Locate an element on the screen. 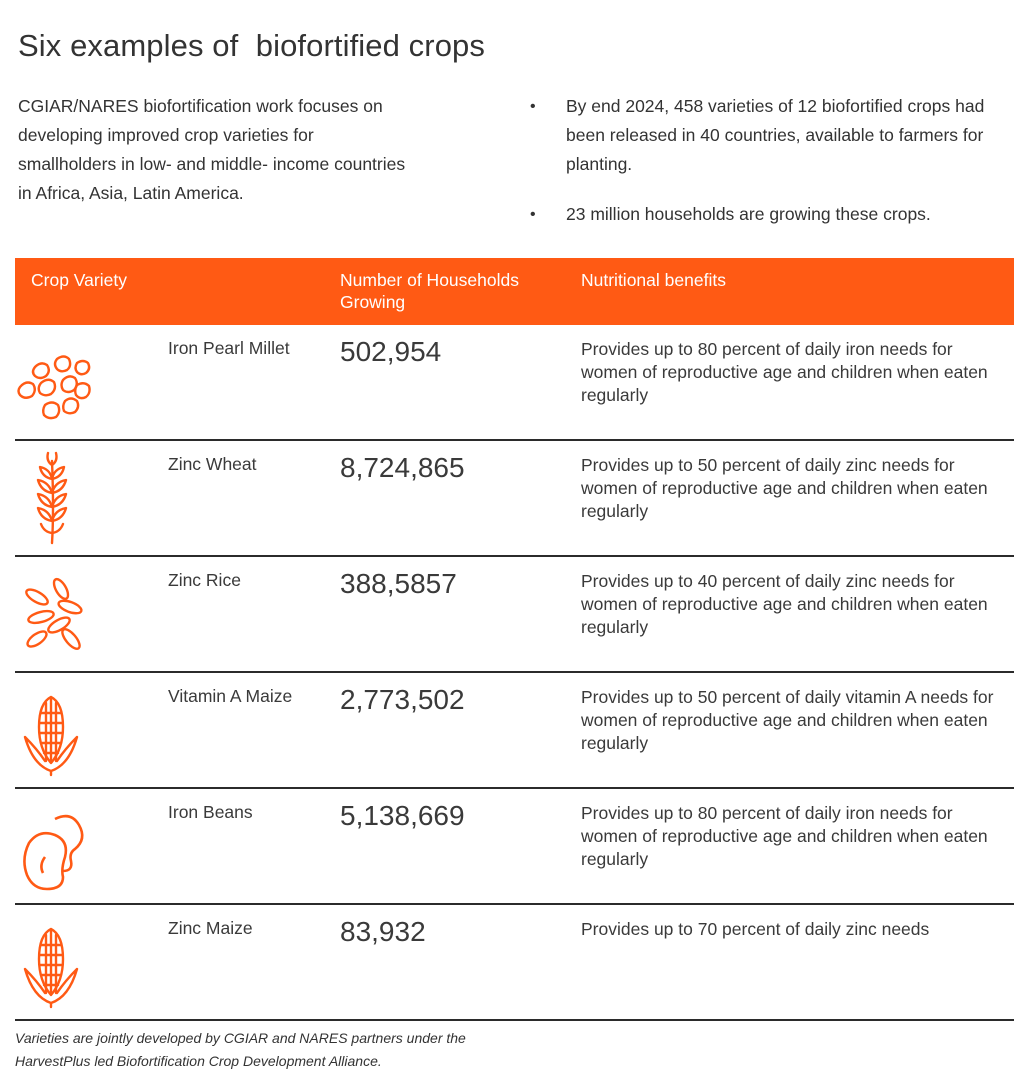 Image resolution: width=1028 pixels, height=1078 pixels. crop-name: Vitamin A Maize is located at coordinates (230, 696).